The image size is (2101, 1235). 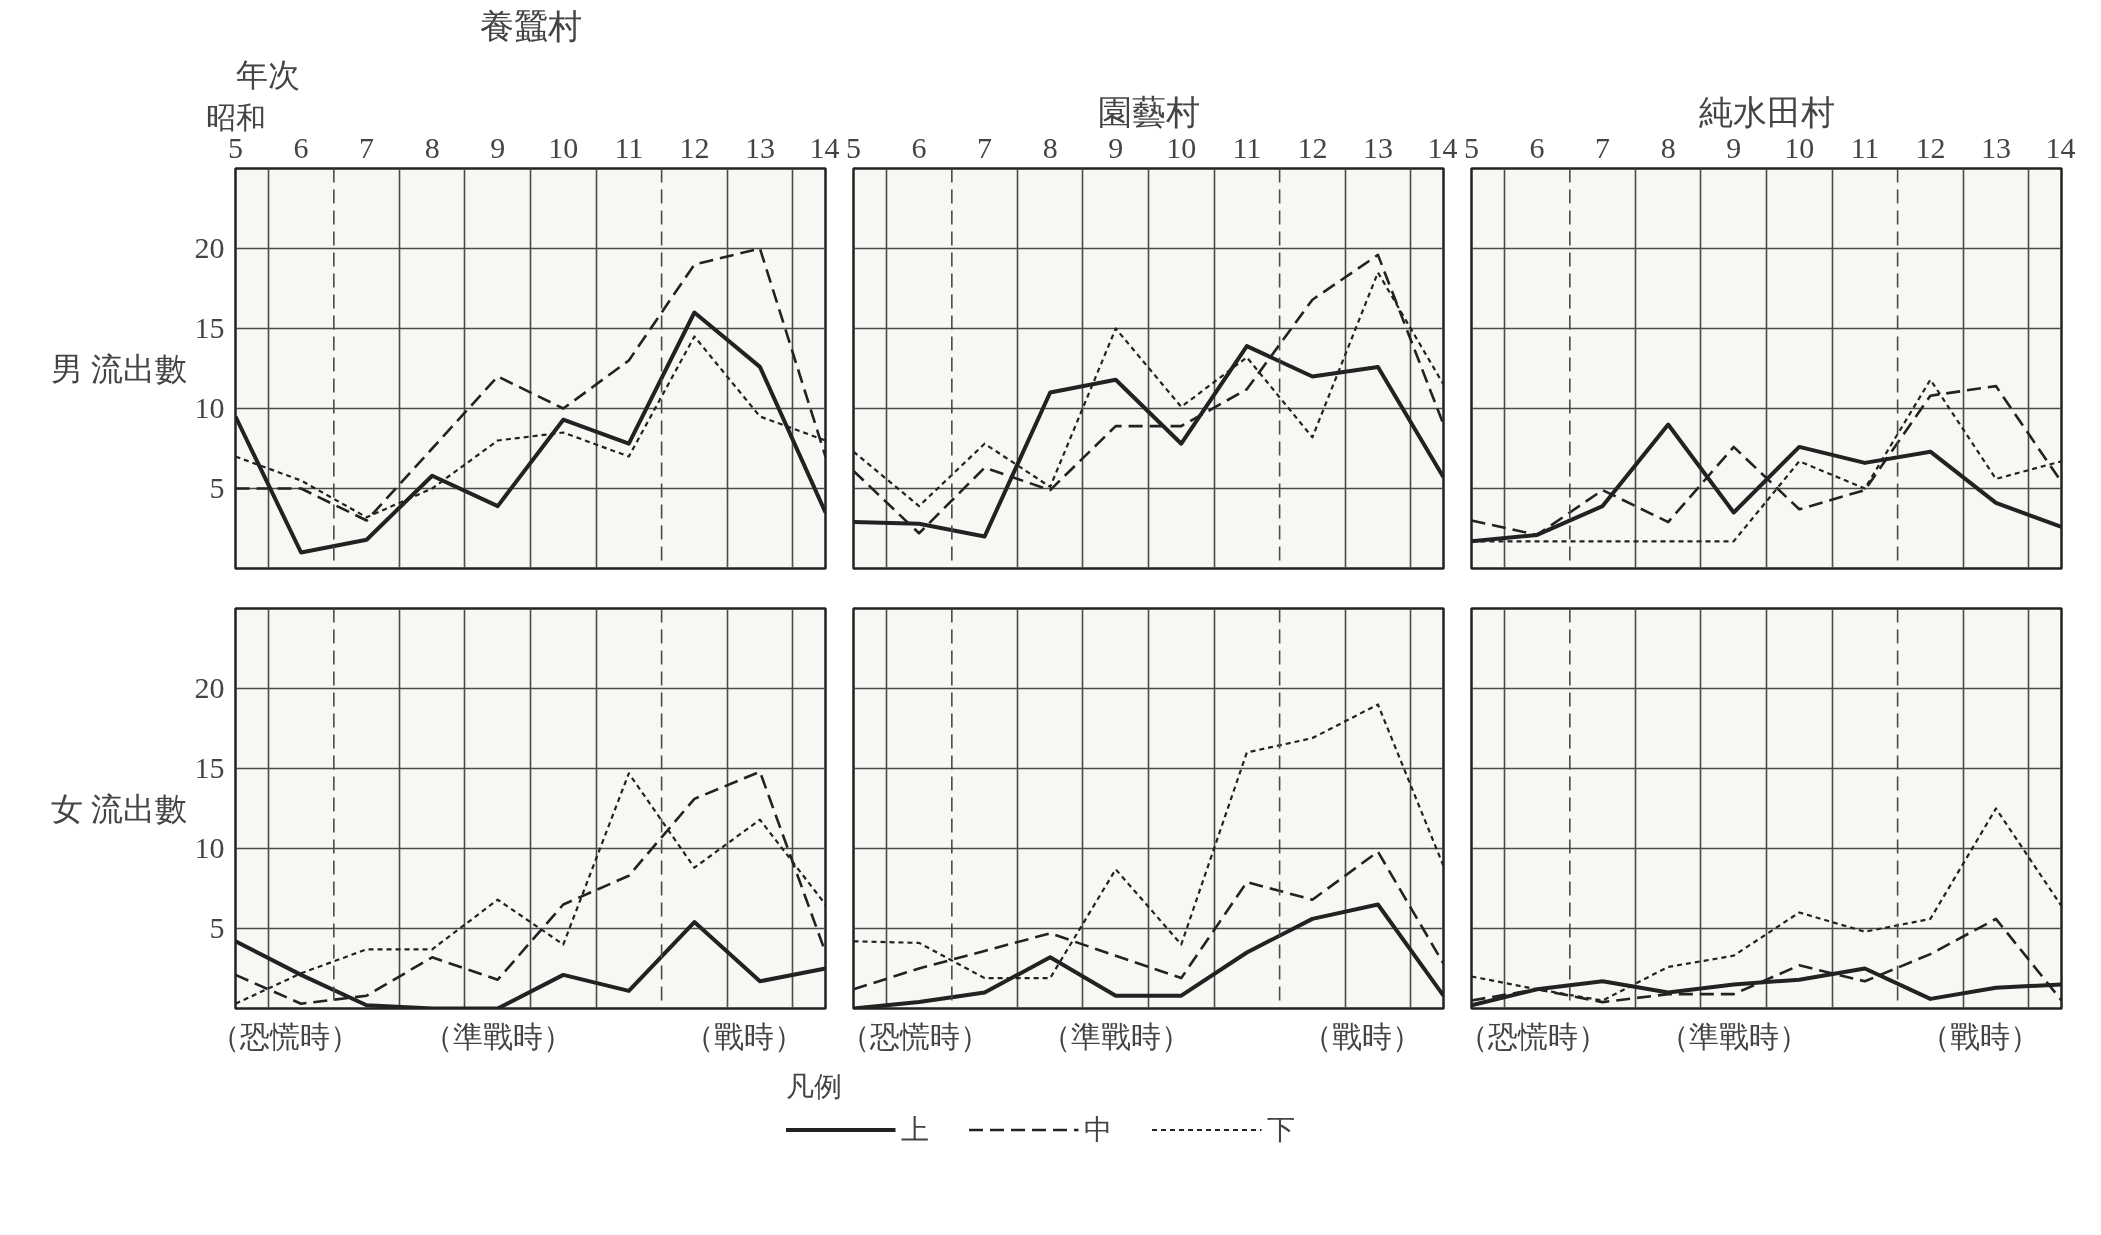 What do you see at coordinates (118, 368) in the screenshot?
I see `y-axis-title: 男 流出數` at bounding box center [118, 368].